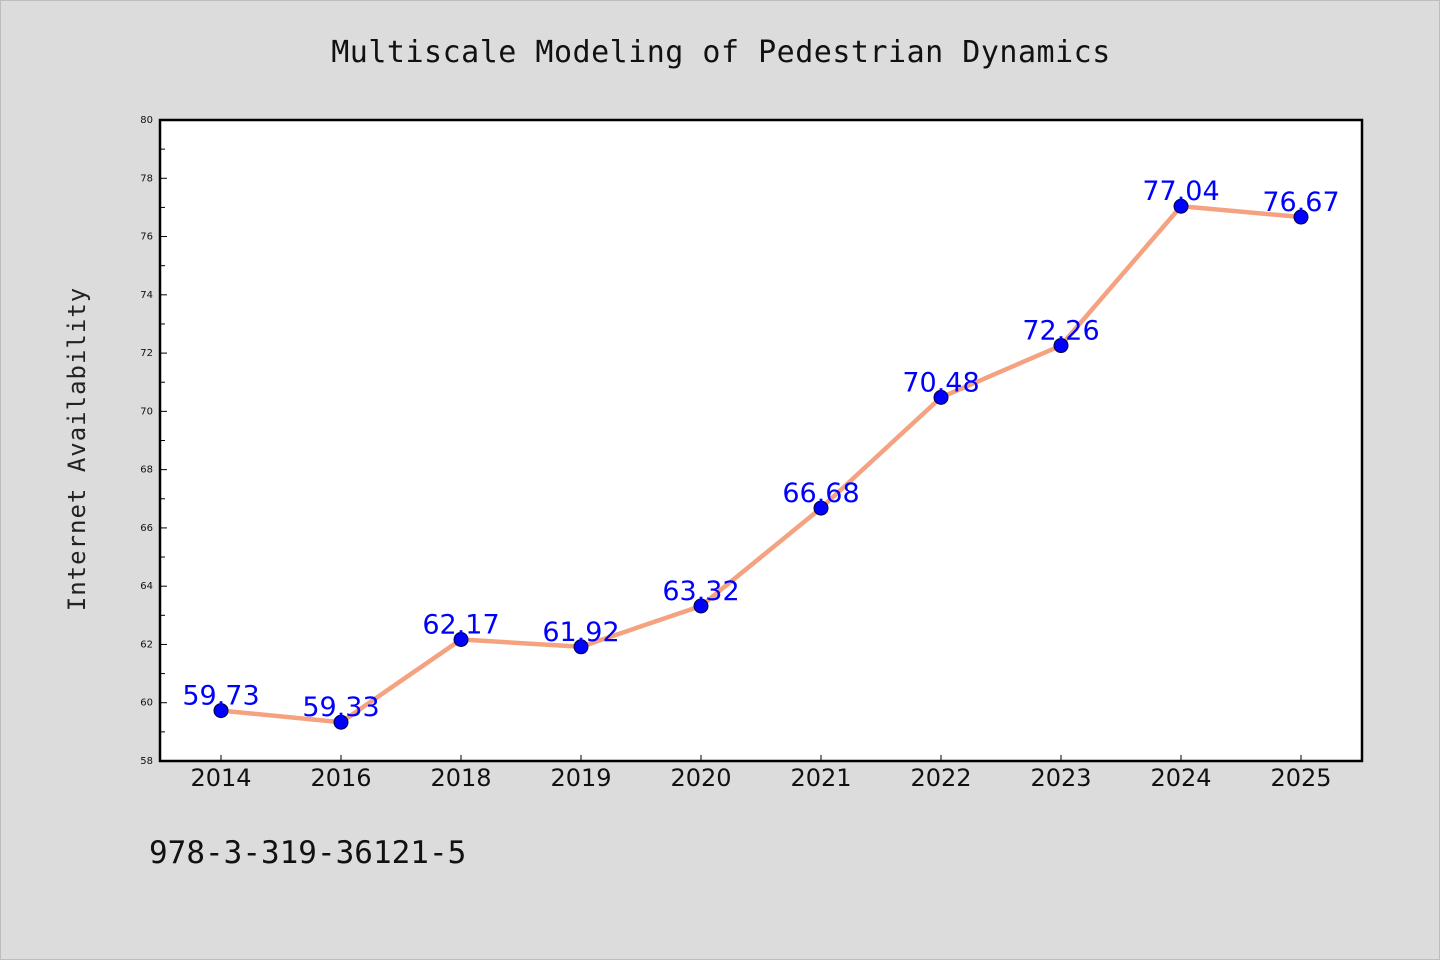  What do you see at coordinates (1180, 778) in the screenshot?
I see `x-tick-label: 2024` at bounding box center [1180, 778].